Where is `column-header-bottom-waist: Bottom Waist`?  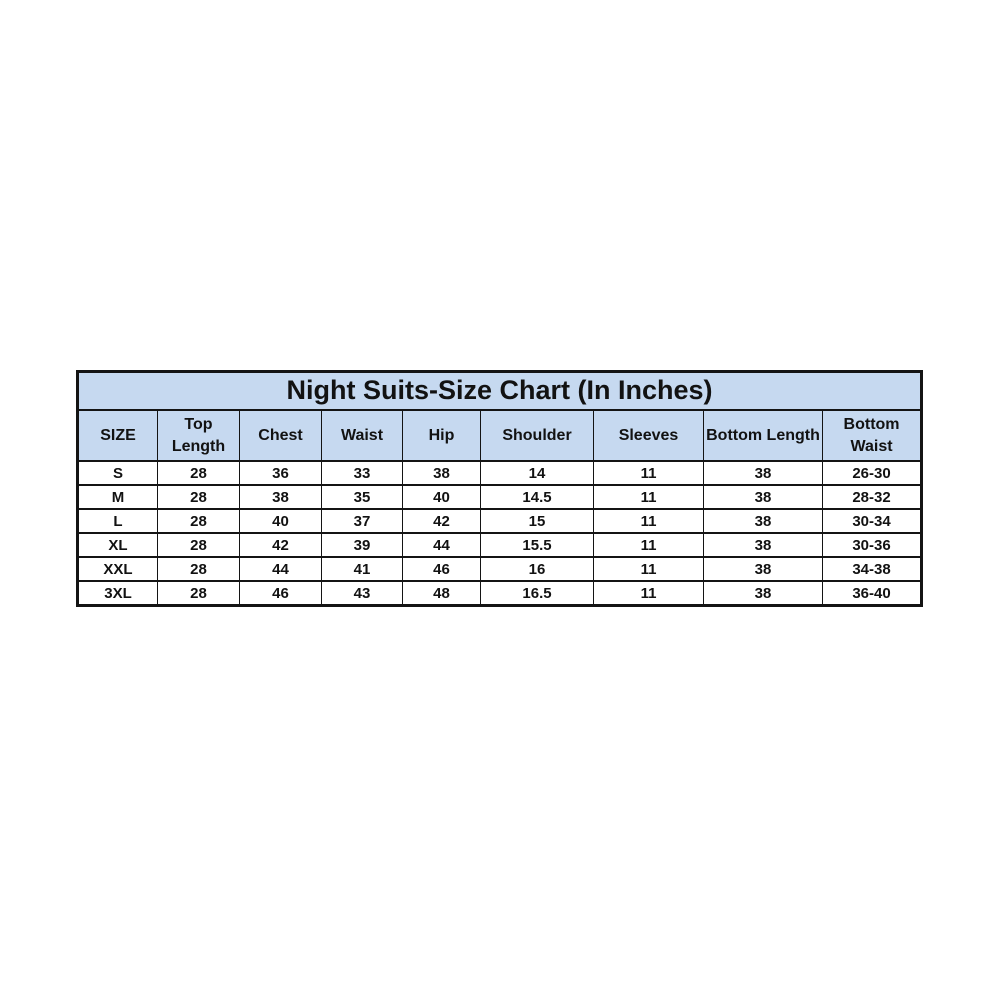
column-header-bottom-waist: Bottom Waist is located at coordinates (872, 435).